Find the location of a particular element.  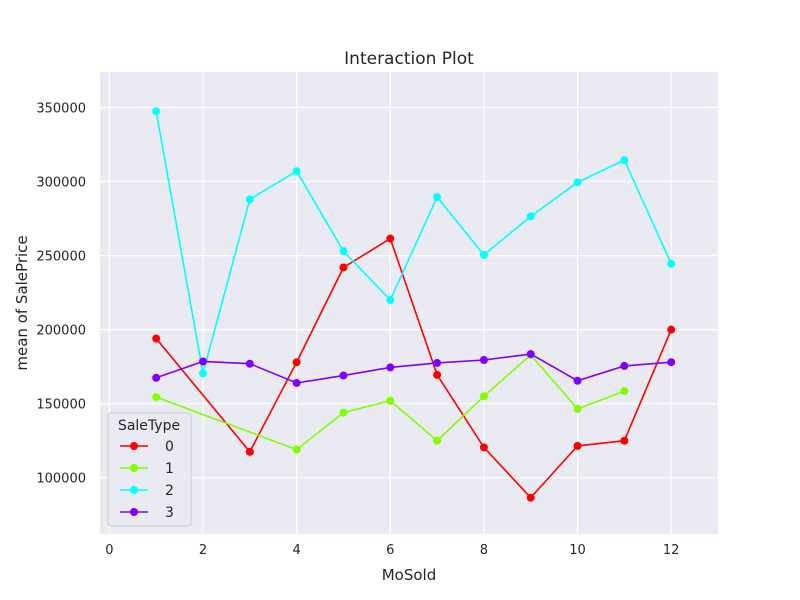

x-tick-label: 4 is located at coordinates (296, 550).